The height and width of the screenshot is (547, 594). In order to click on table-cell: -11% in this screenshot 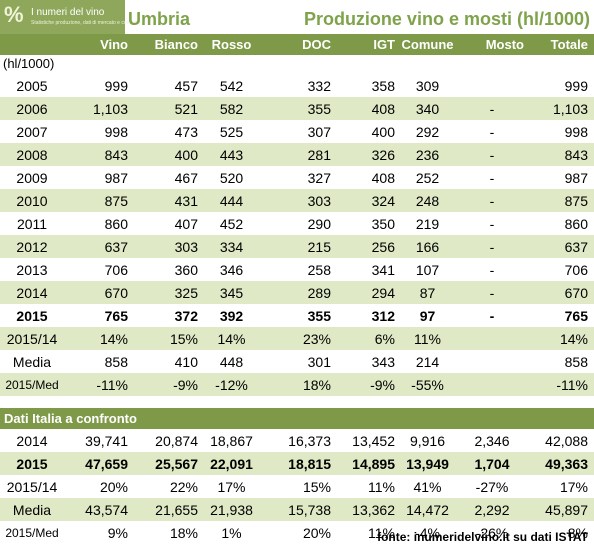, I will do `click(112, 384)`.